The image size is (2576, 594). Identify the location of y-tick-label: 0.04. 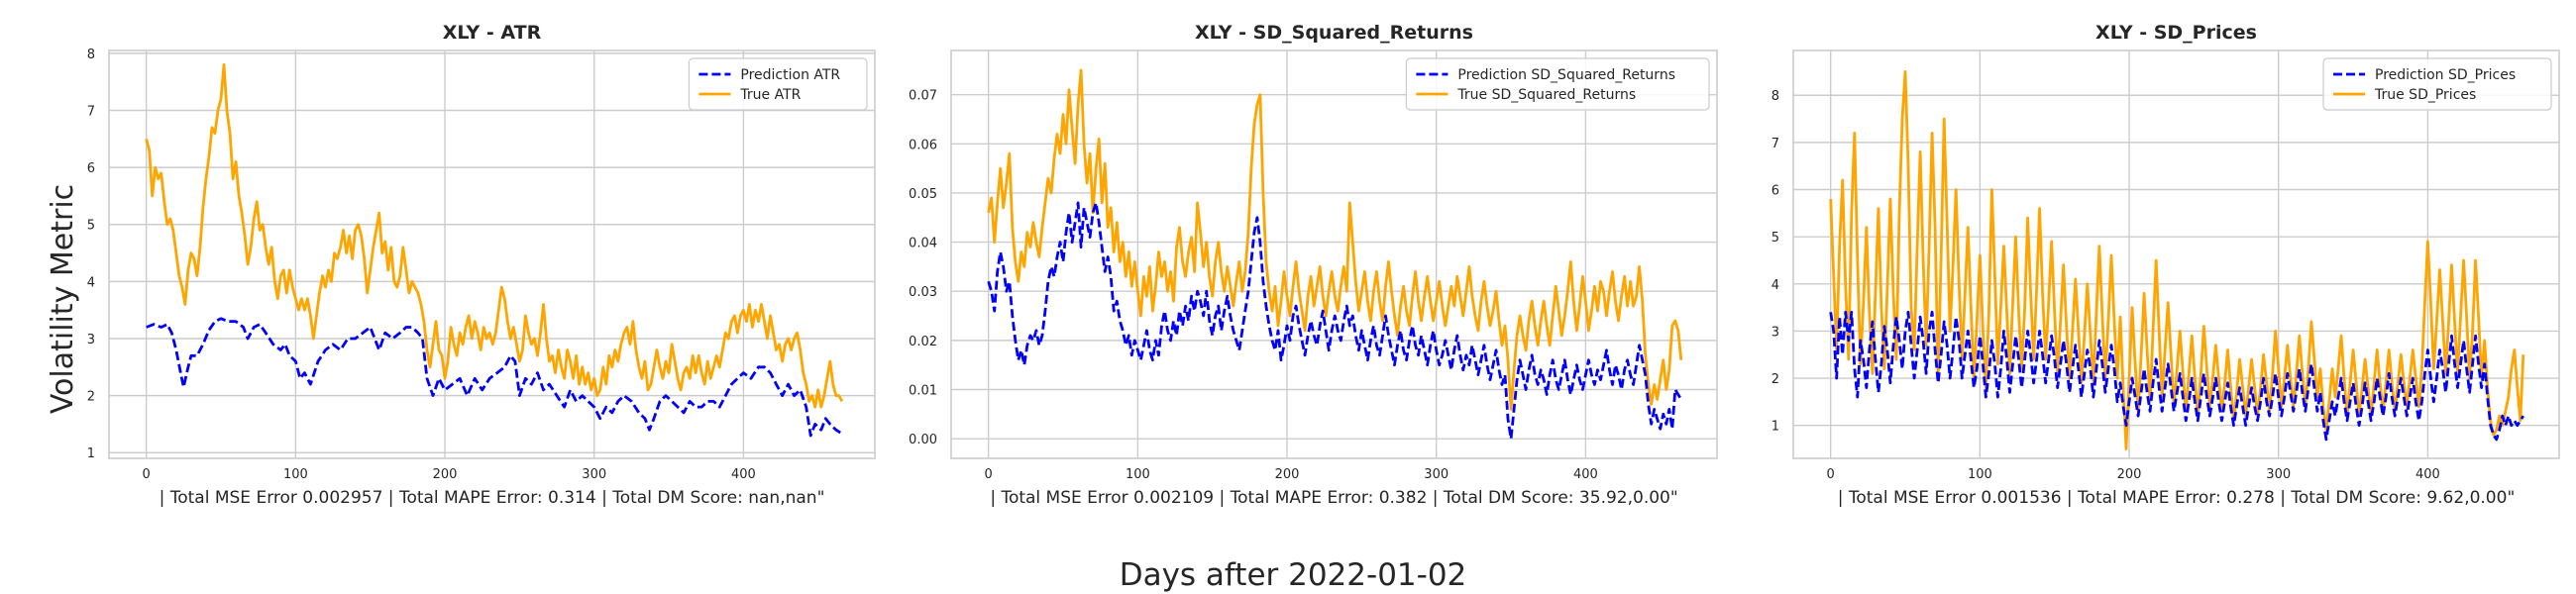
(923, 244).